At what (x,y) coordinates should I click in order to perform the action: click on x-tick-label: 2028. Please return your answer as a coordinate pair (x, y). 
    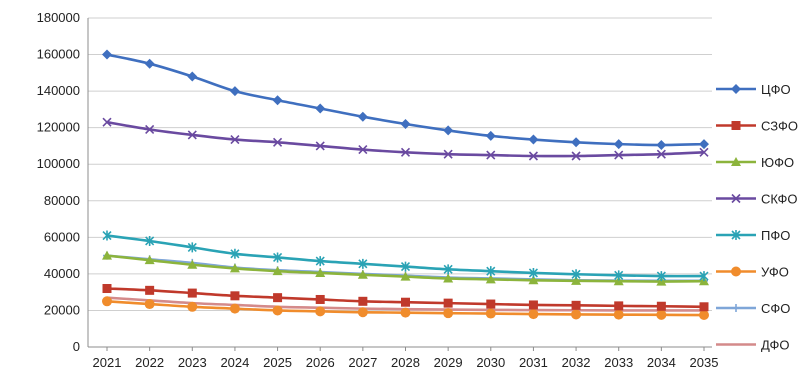
    Looking at the image, I should click on (405, 362).